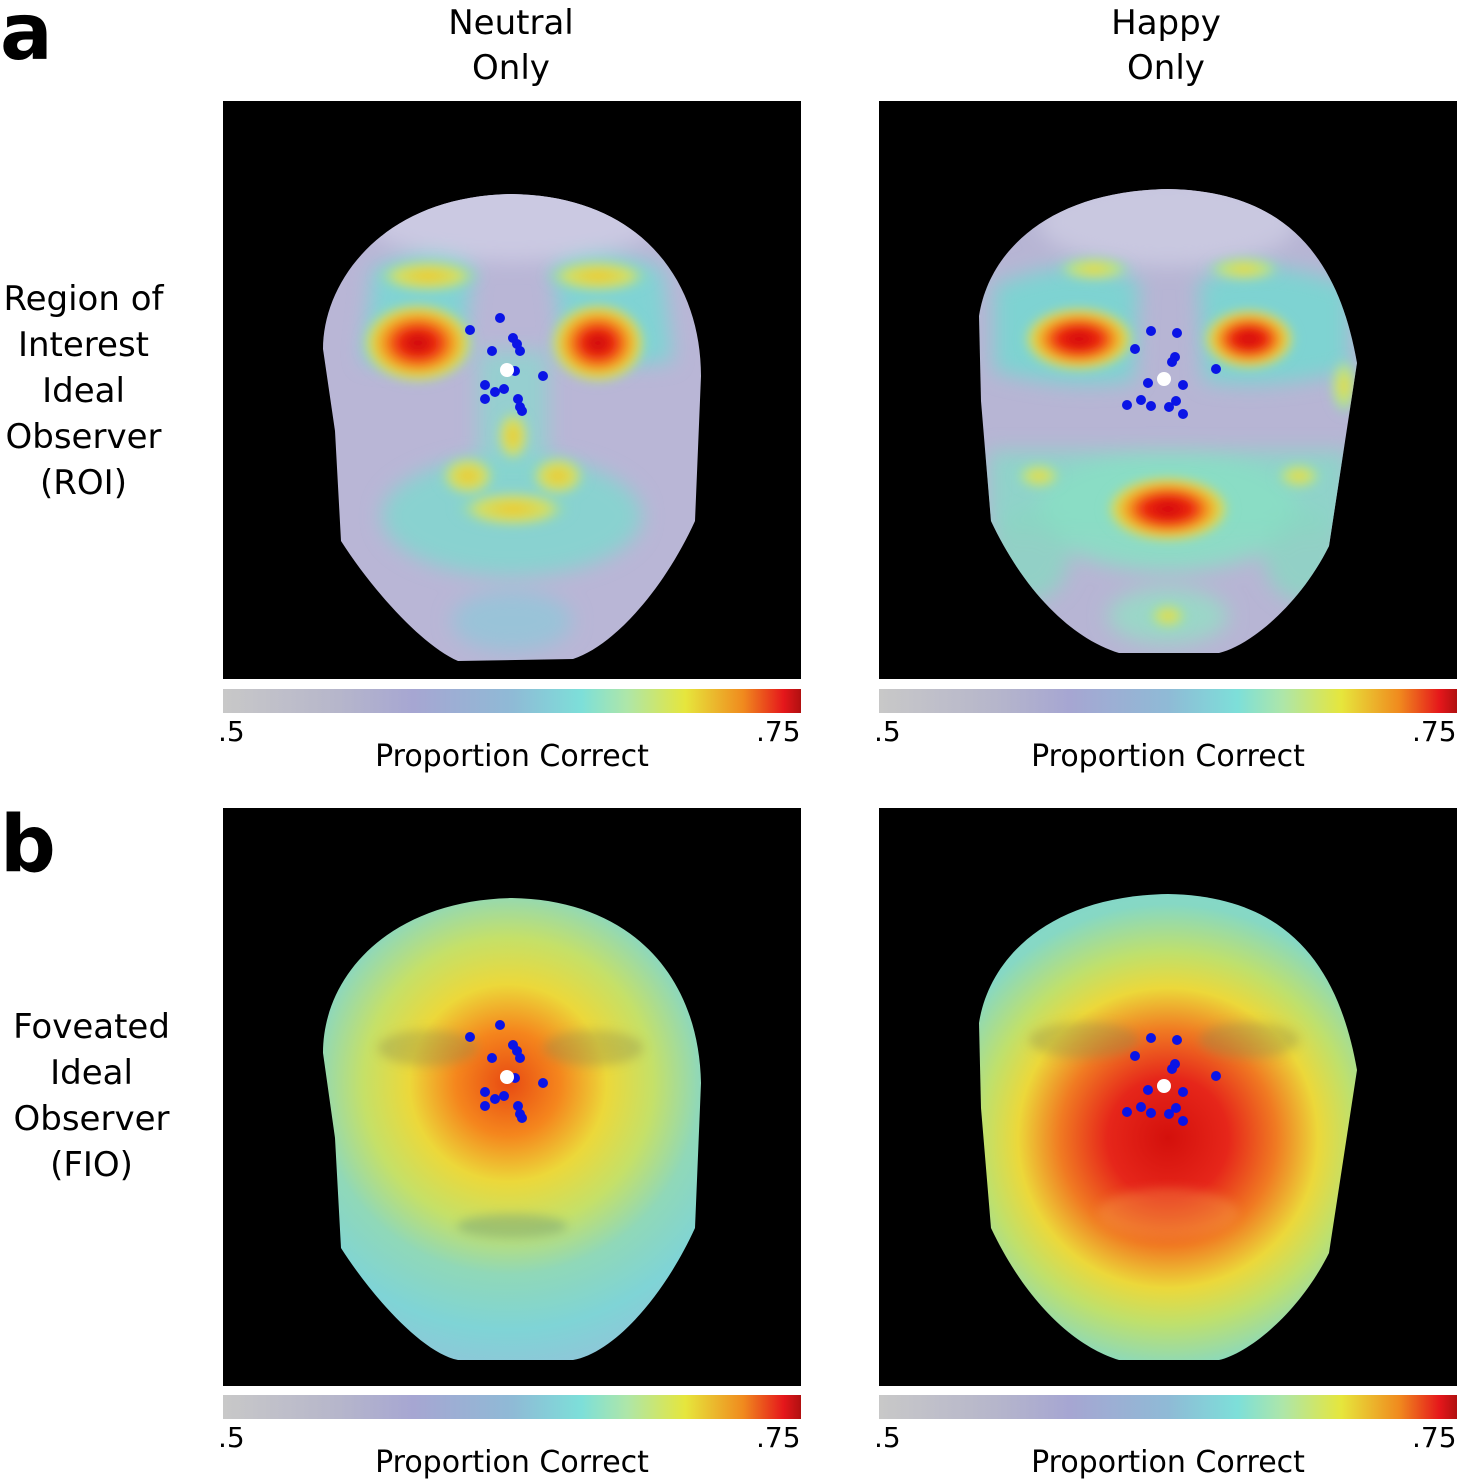 This screenshot has height=1482, width=1459. Describe the element at coordinates (83, 437) in the screenshot. I see `row-label-roi-line: Observer` at that location.